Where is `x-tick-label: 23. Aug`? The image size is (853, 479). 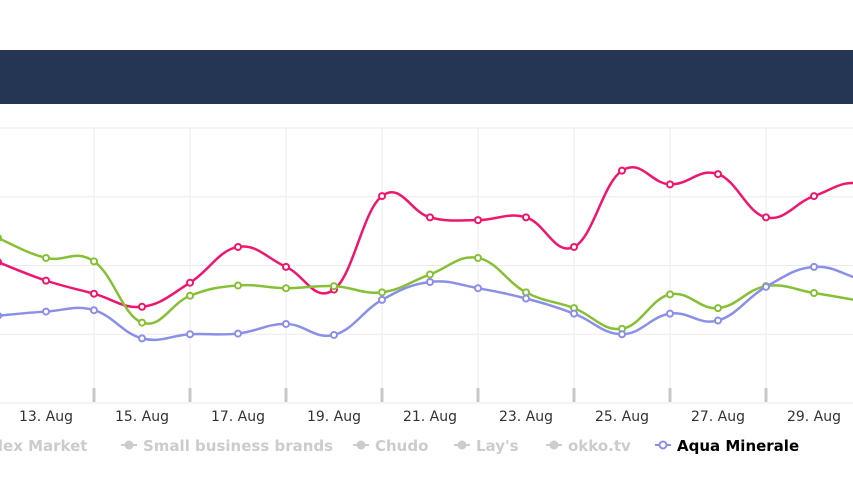 x-tick-label: 23. Aug is located at coordinates (526, 417).